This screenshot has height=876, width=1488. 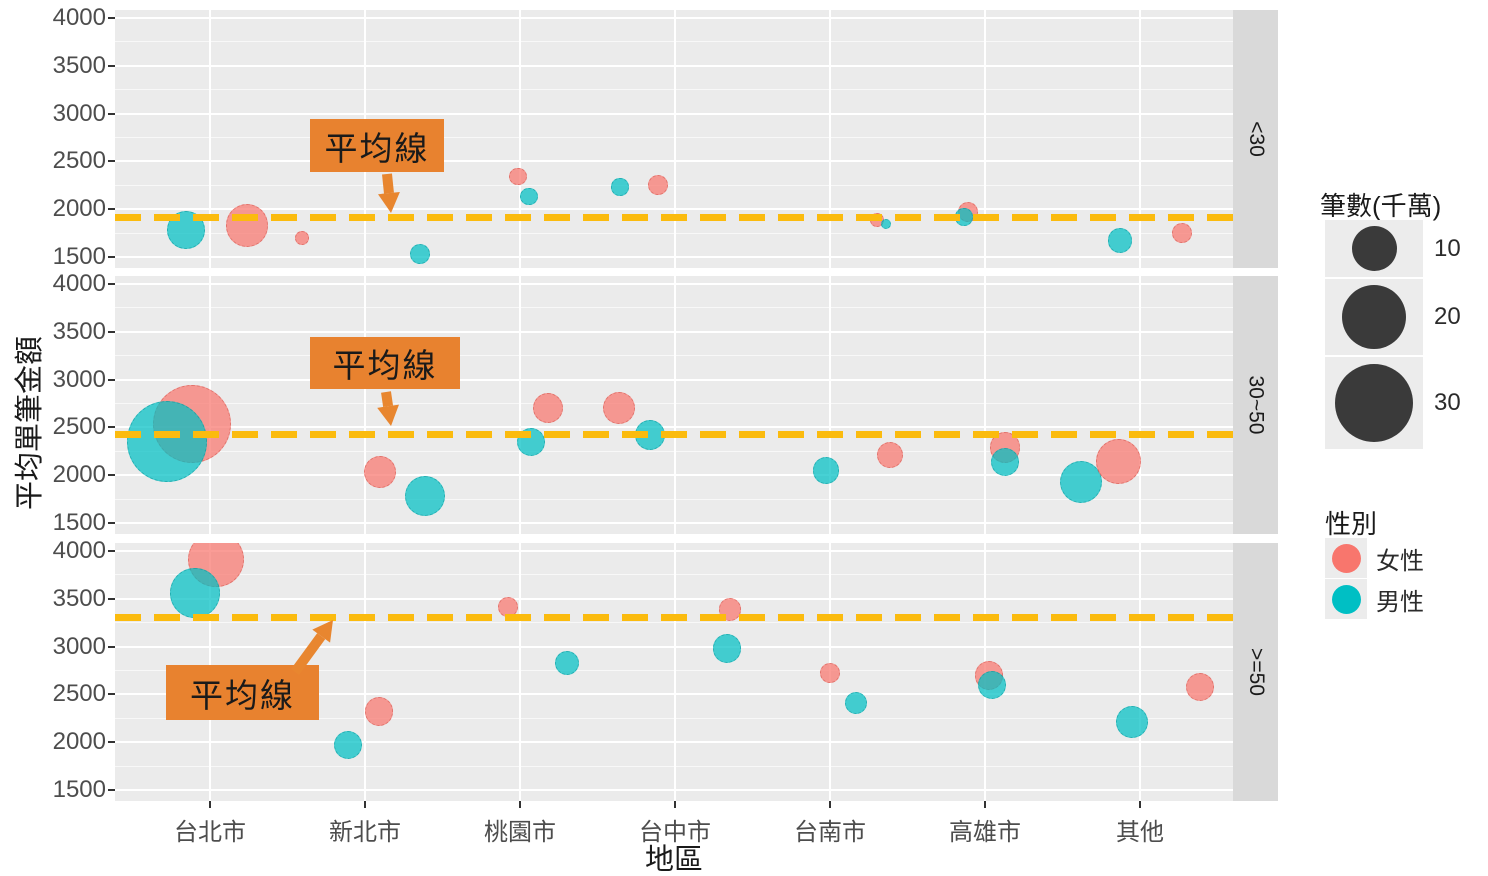 I want to click on x-tick-label-台南市: 台南市, so click(x=830, y=832).